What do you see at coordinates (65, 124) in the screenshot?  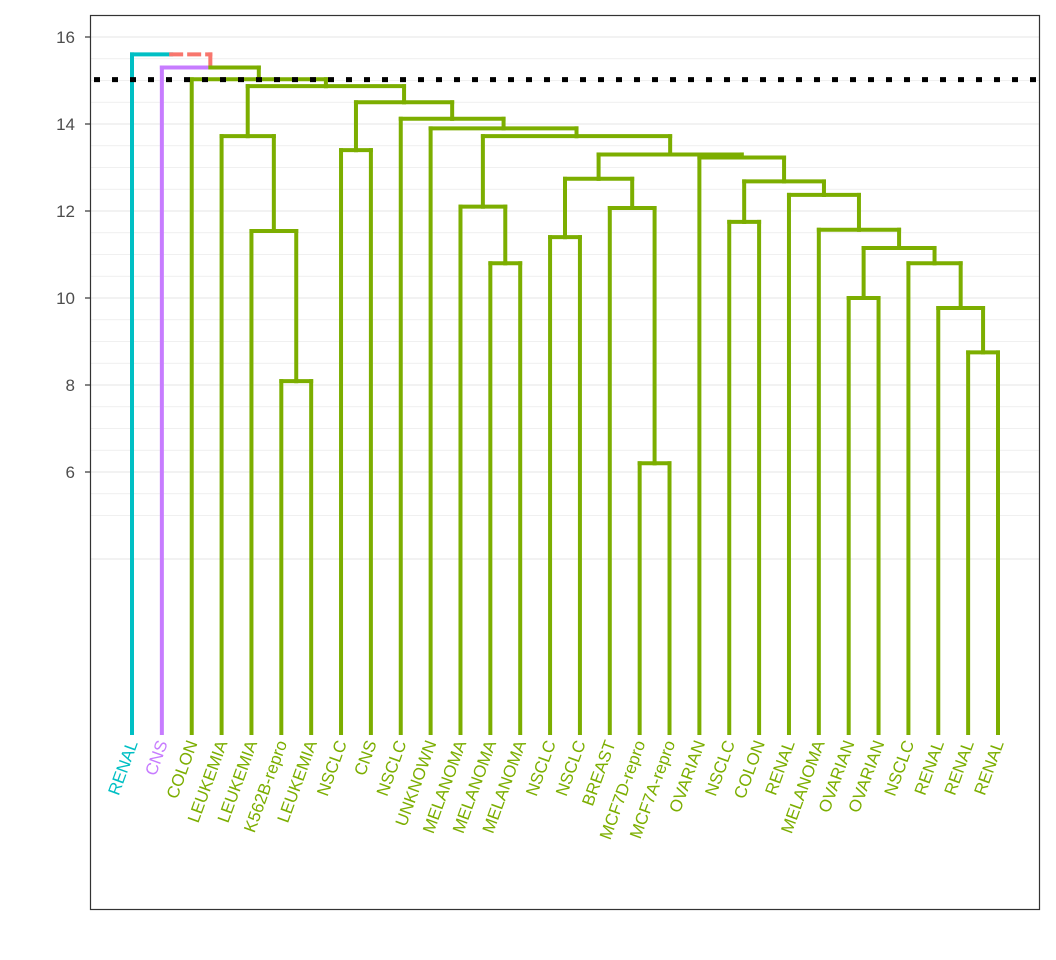 I see `y-tick-label: 14` at bounding box center [65, 124].